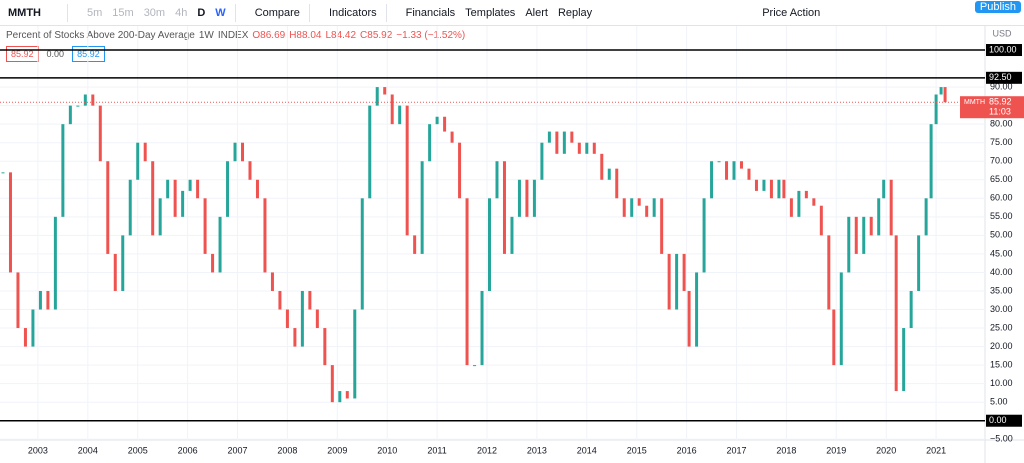  I want to click on ohlc: C85.92, so click(376, 35).